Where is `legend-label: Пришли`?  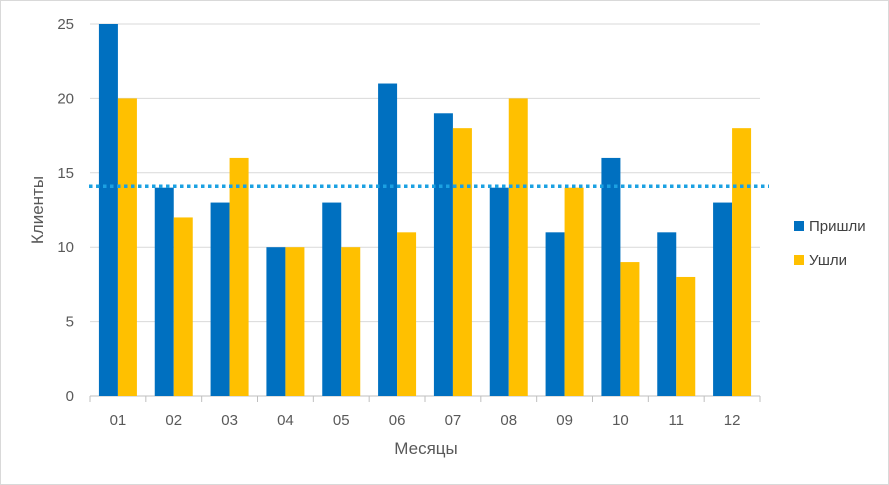 legend-label: Пришли is located at coordinates (837, 226).